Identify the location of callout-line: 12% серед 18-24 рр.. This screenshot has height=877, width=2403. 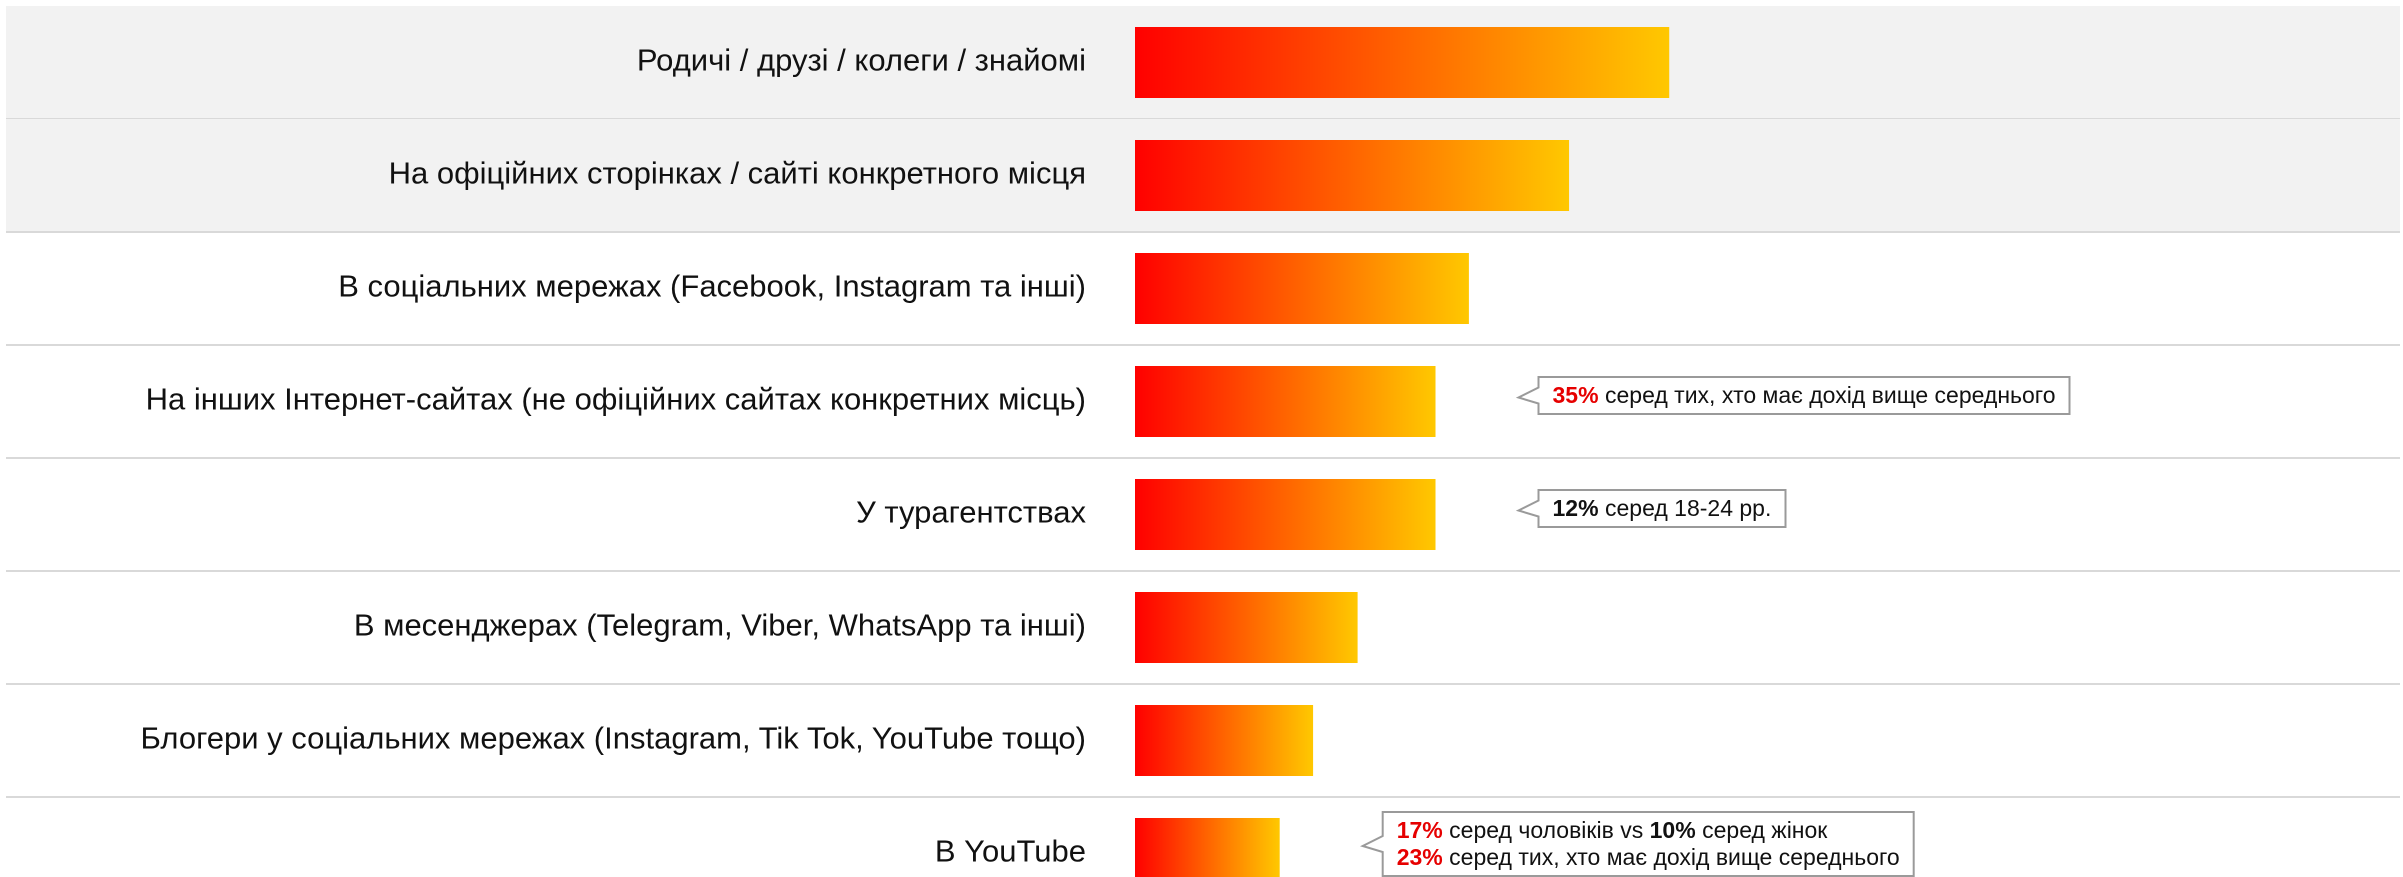
(1662, 508).